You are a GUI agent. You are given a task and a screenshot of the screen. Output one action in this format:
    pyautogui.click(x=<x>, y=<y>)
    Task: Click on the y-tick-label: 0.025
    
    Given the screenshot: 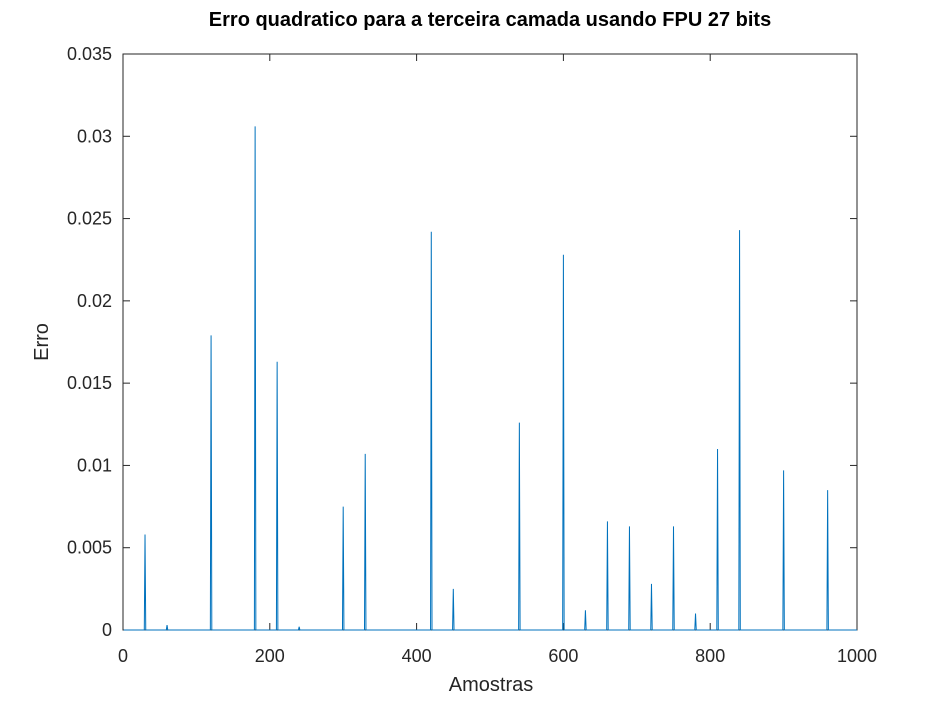 What is the action you would take?
    pyautogui.click(x=89, y=219)
    